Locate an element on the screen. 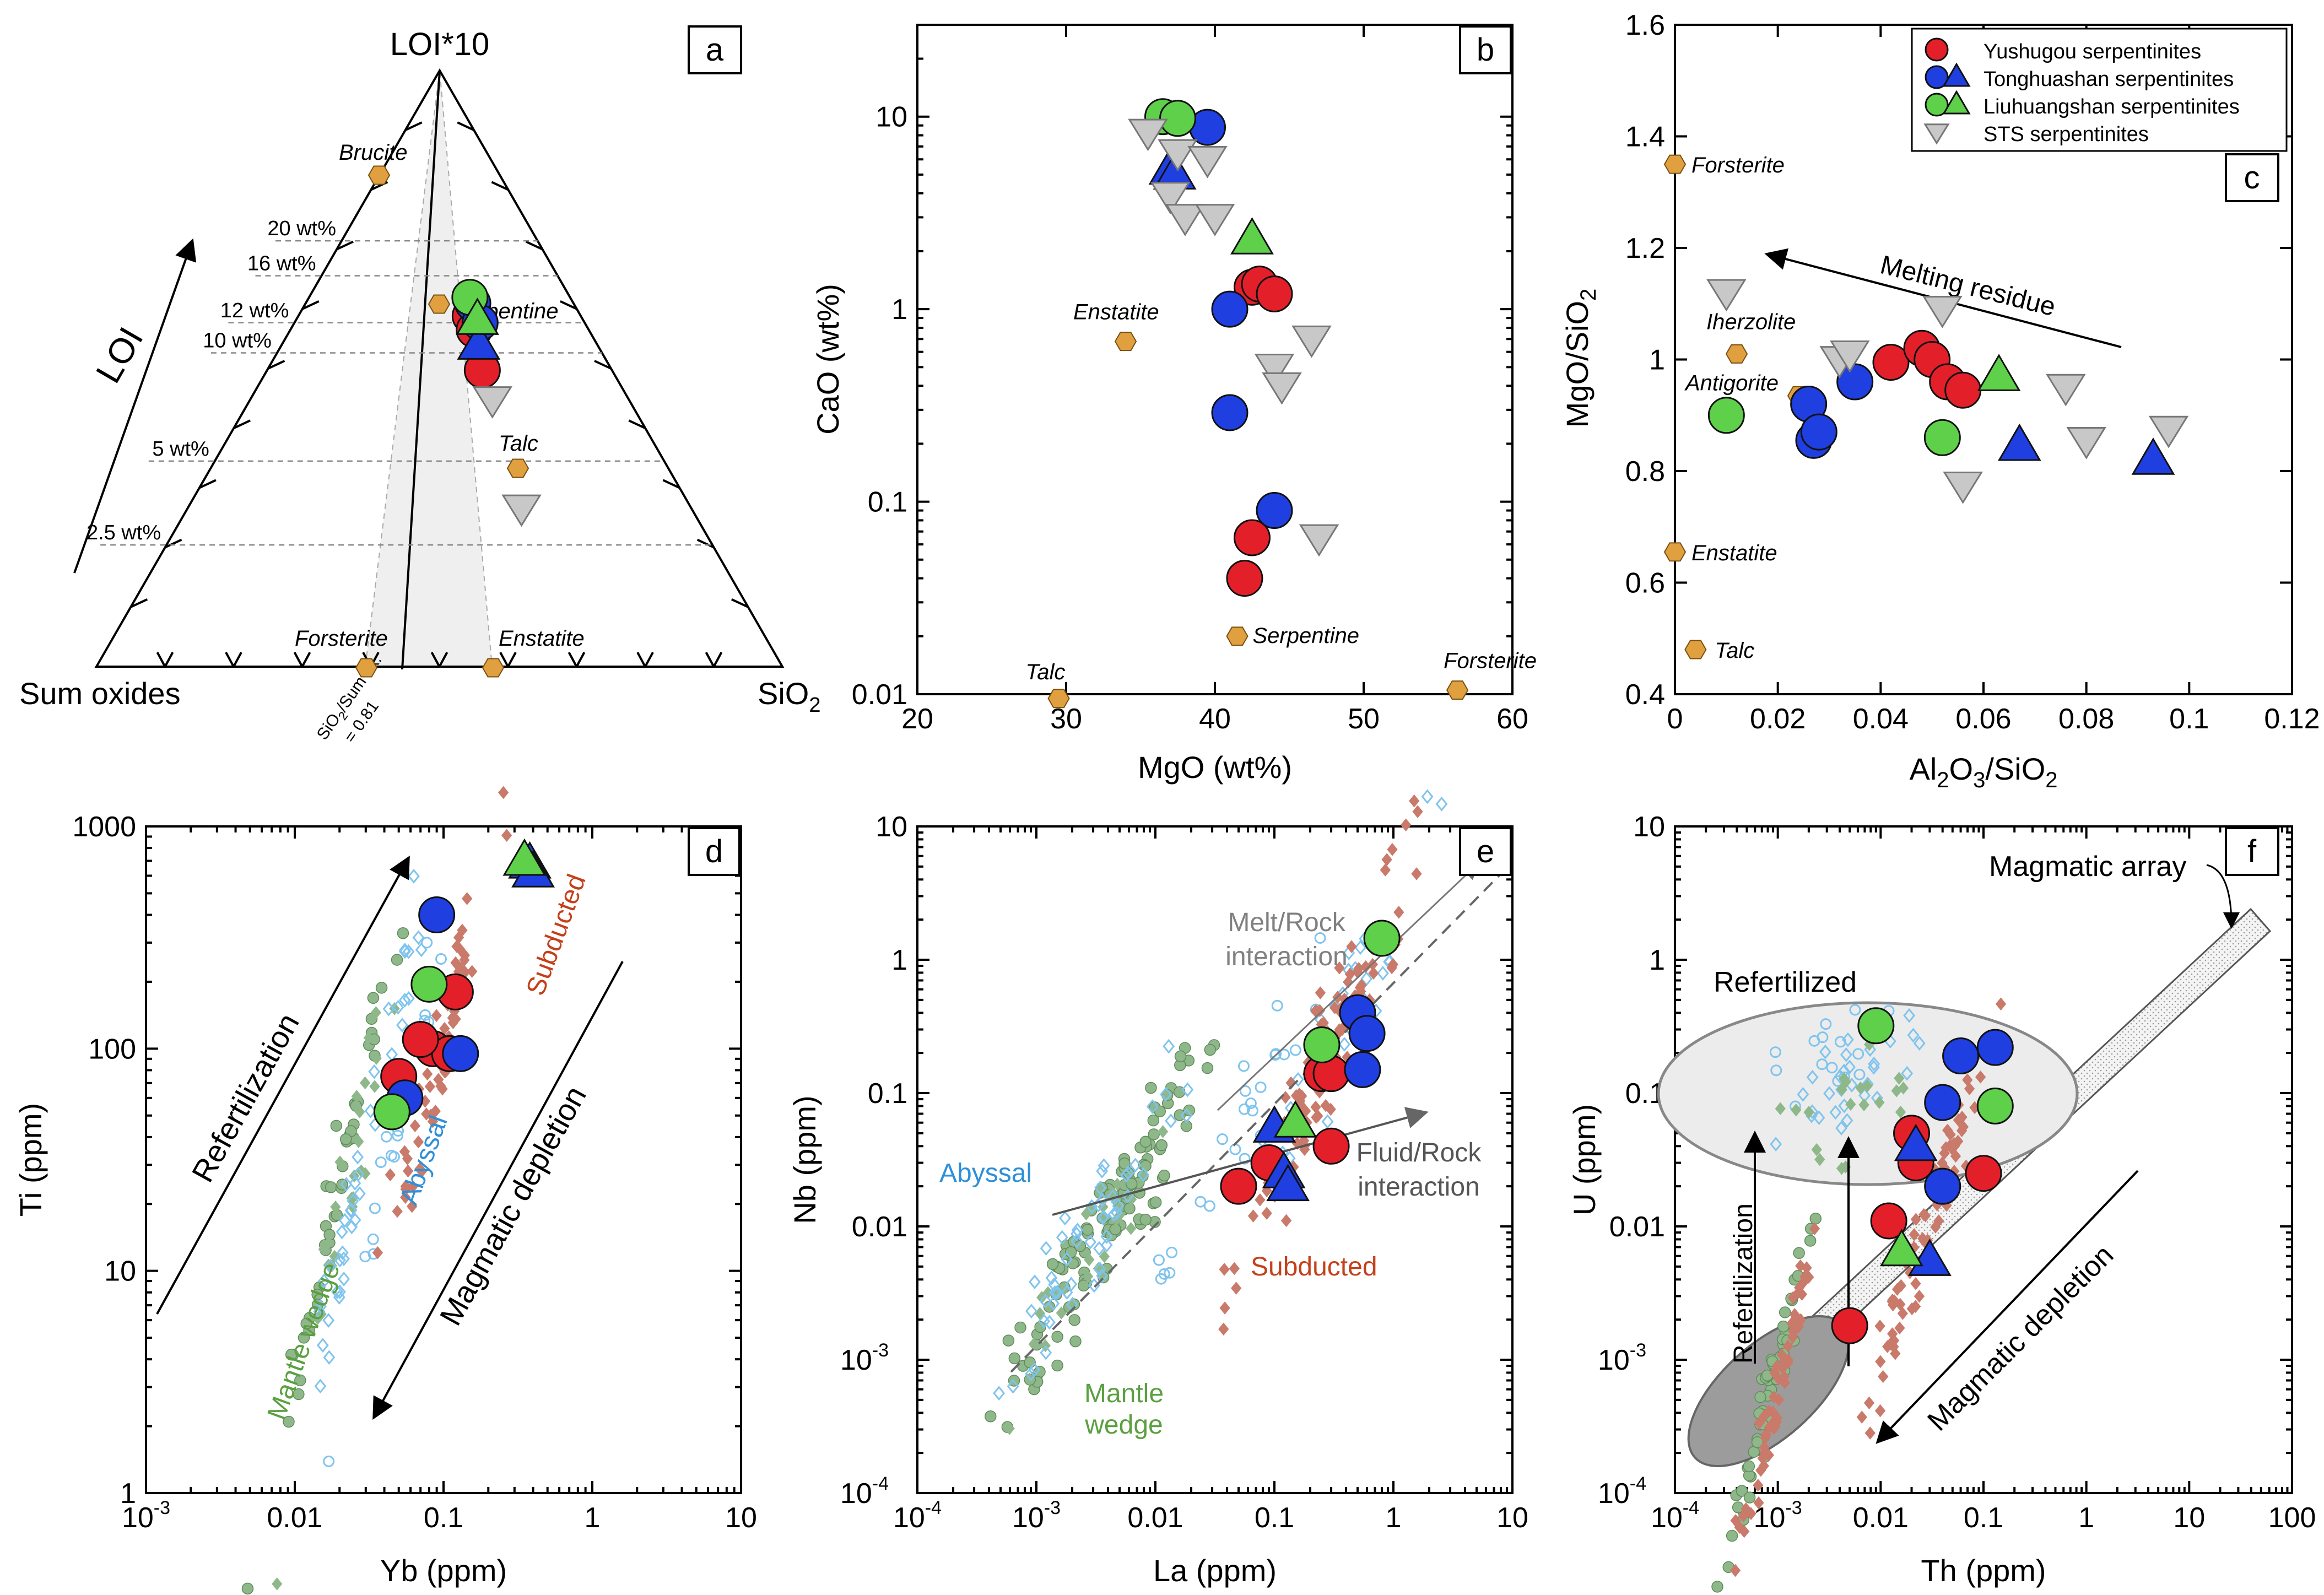 The image size is (2324, 1595). panel-f-background-samples is located at coordinates (1859, 1295).